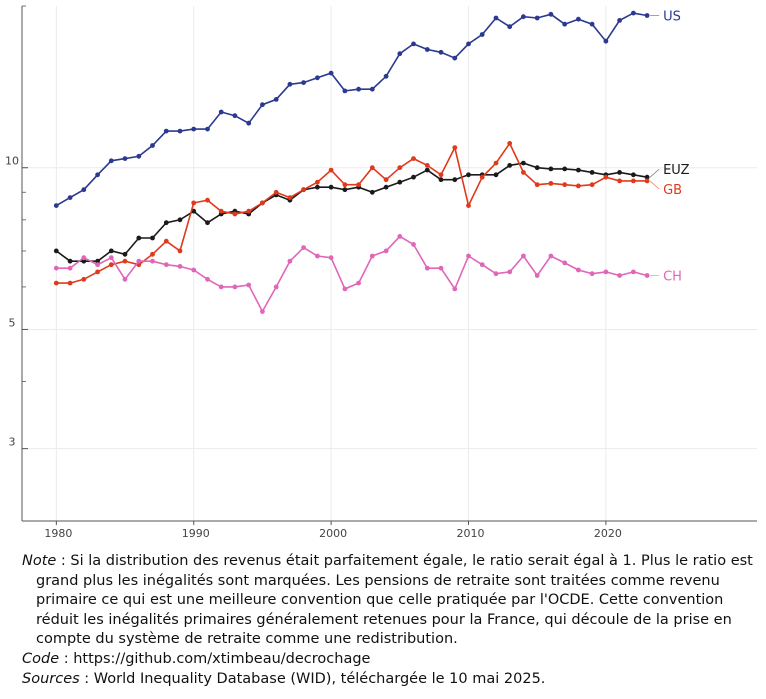 The height and width of the screenshot is (699, 766). What do you see at coordinates (196, 533) in the screenshot?
I see `x-tick-label: 1990` at bounding box center [196, 533].